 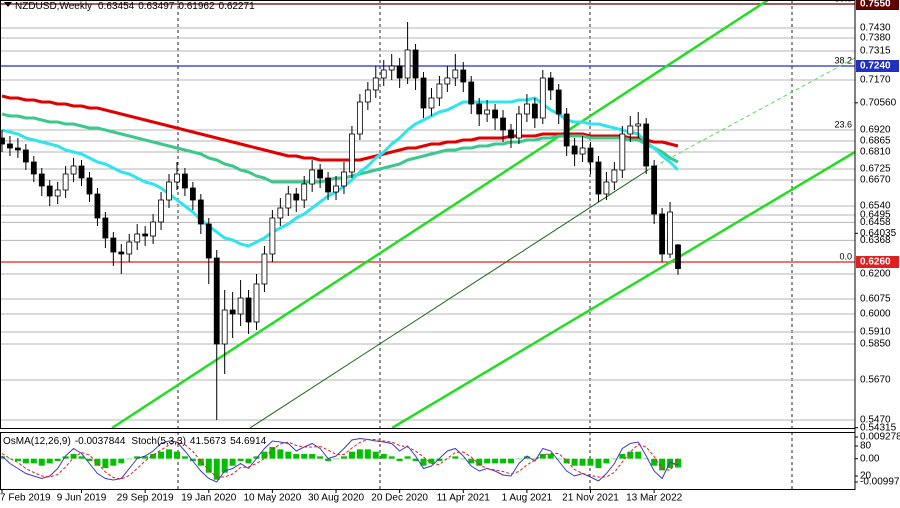 I want to click on y-tick-label: 80, so click(x=866, y=446).